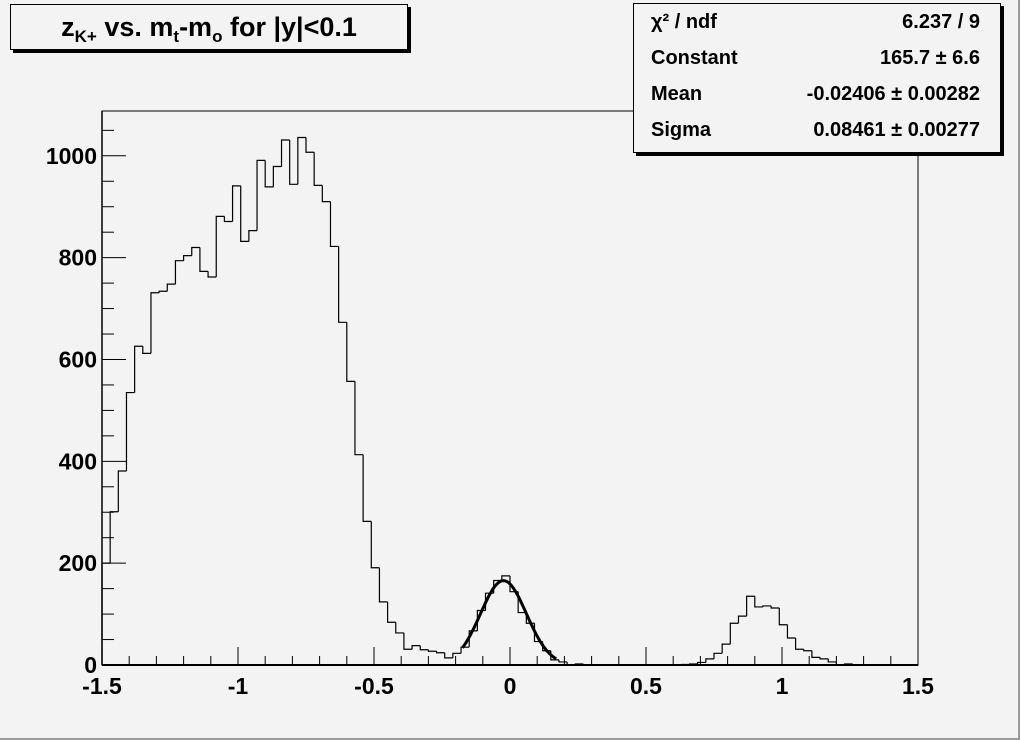 The image size is (1020, 740). I want to click on x-tick-label: -1.5, so click(102, 686).